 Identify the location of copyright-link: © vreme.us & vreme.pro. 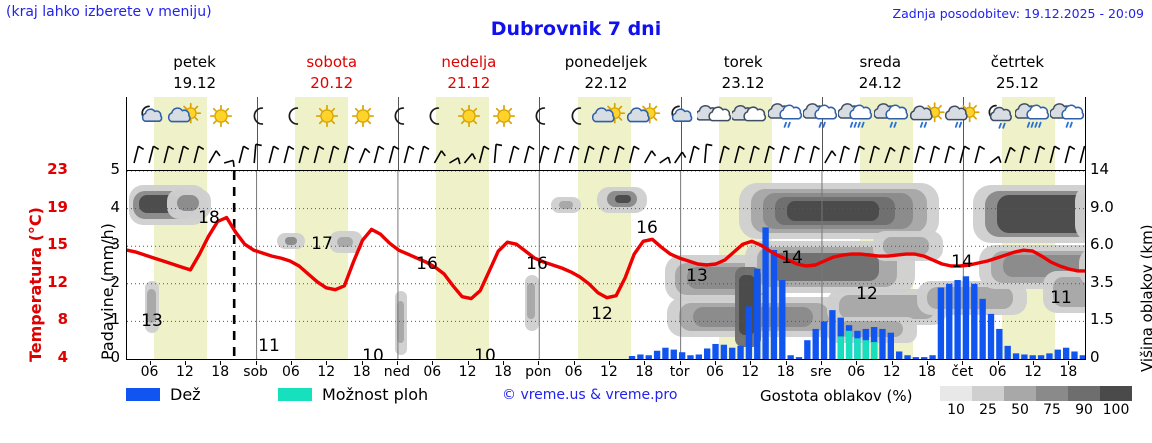
(590, 395).